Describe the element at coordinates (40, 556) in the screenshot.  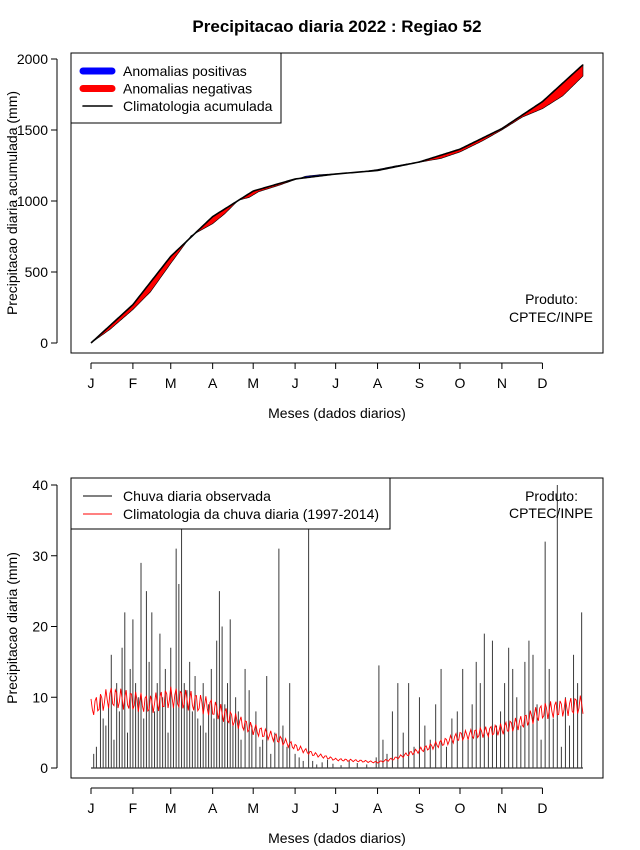
I see `y-tick-label: 30` at that location.